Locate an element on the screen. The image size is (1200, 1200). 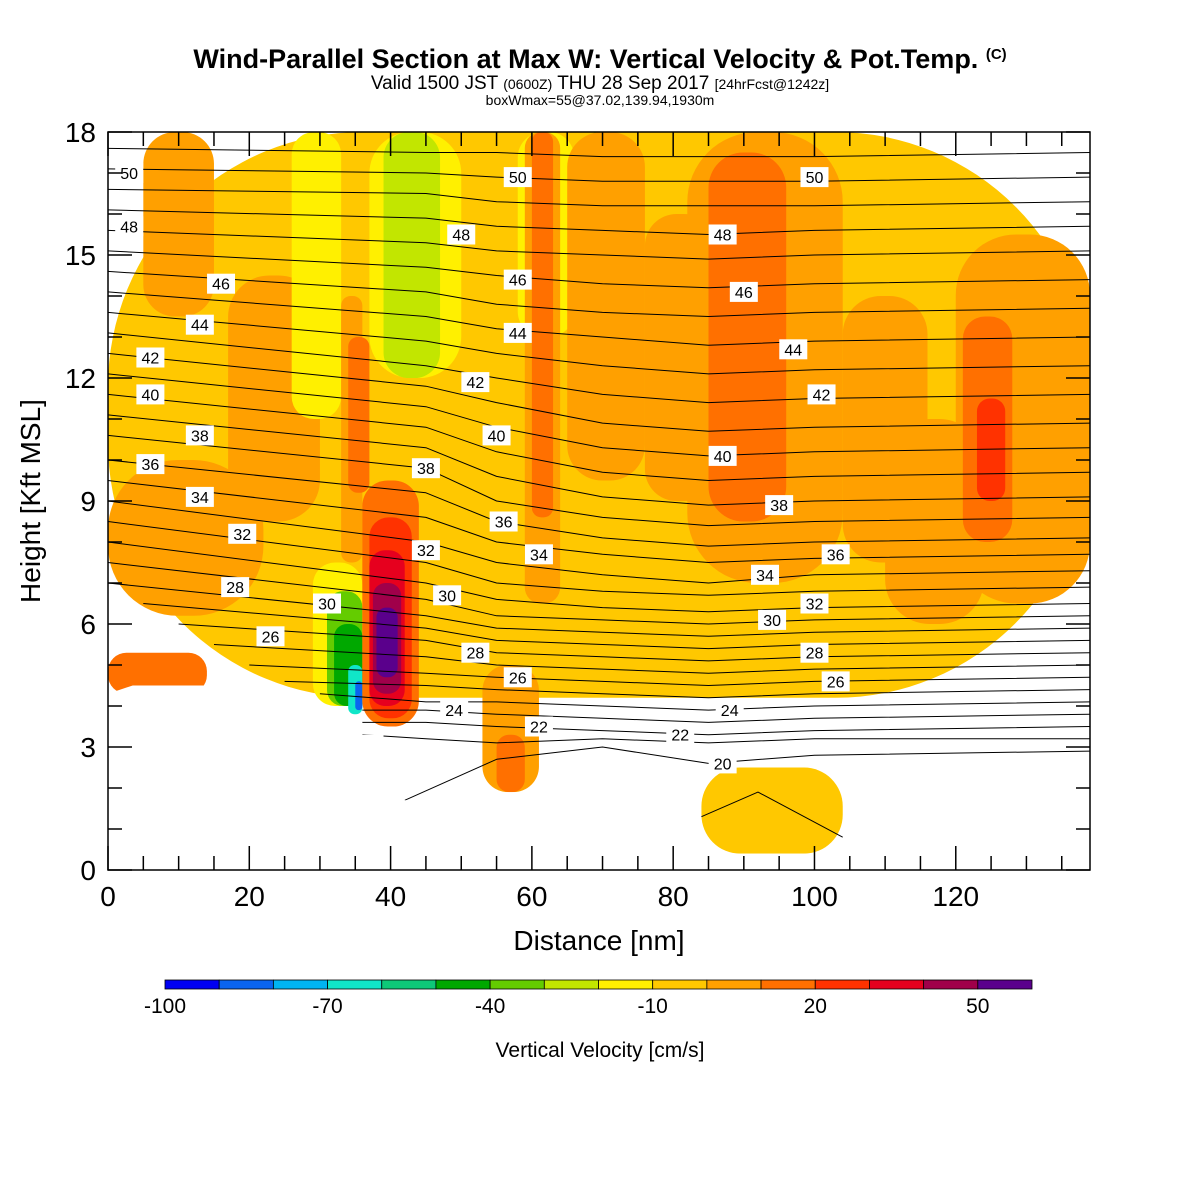
colorbar-tick-label: -70 is located at coordinates (327, 1006).